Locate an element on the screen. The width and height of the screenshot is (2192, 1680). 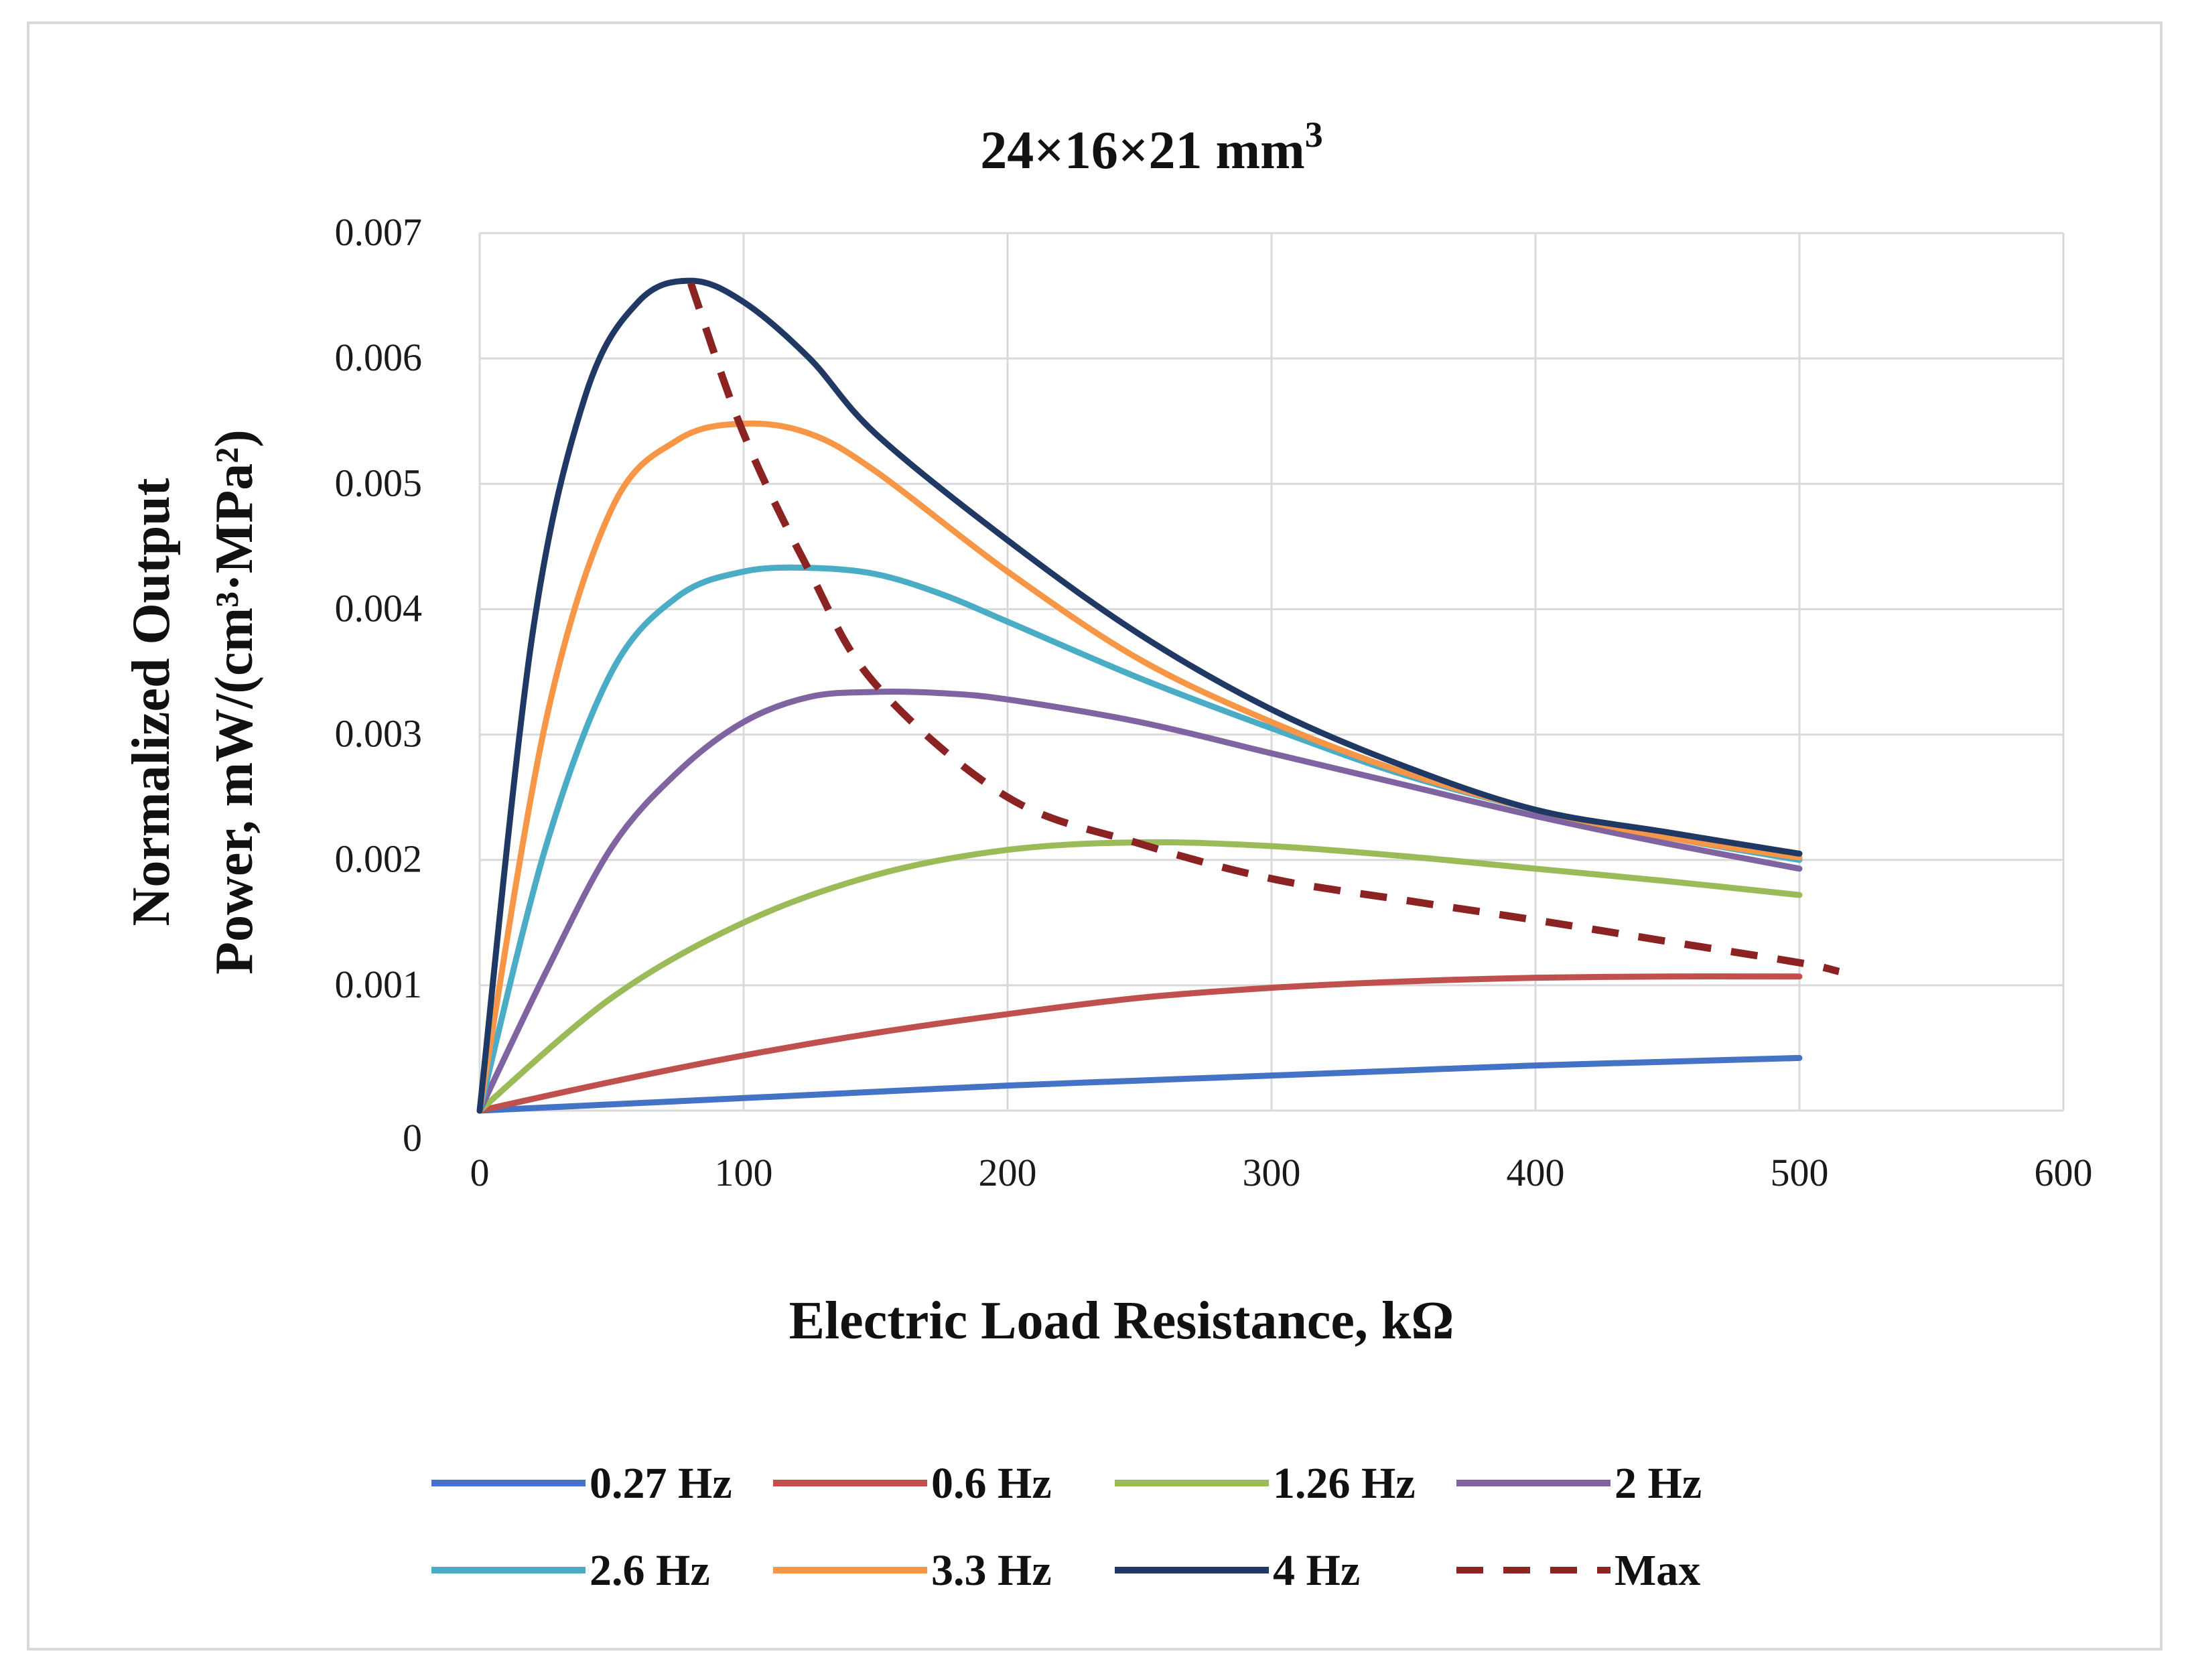
y-tick-label-2: 0.002 is located at coordinates (379, 859).